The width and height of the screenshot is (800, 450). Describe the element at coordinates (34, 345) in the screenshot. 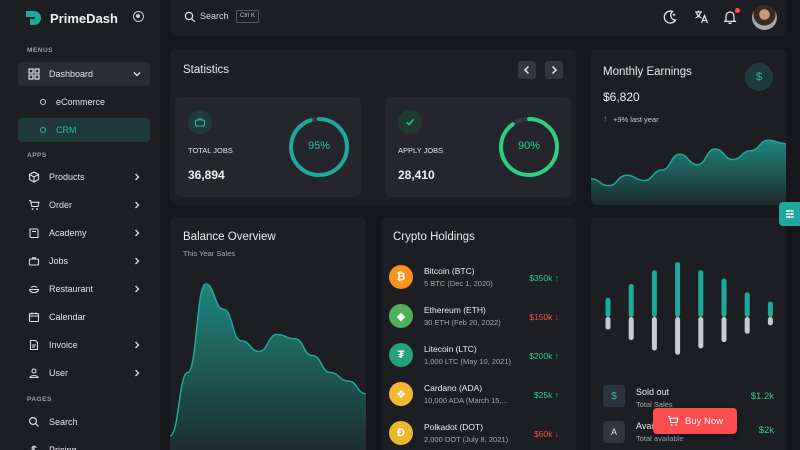

I see `invoice-icon` at that location.